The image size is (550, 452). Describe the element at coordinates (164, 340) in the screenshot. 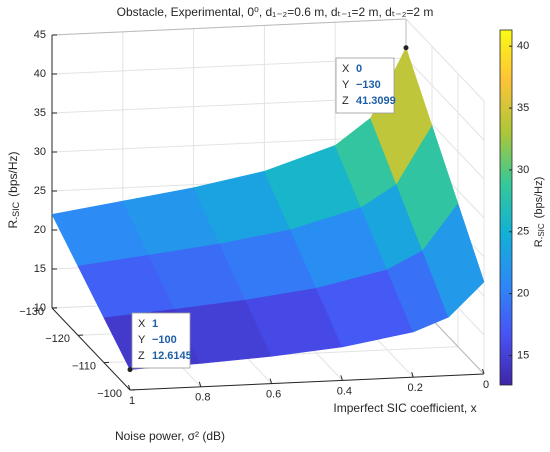

I see `datatip-value: −100` at that location.